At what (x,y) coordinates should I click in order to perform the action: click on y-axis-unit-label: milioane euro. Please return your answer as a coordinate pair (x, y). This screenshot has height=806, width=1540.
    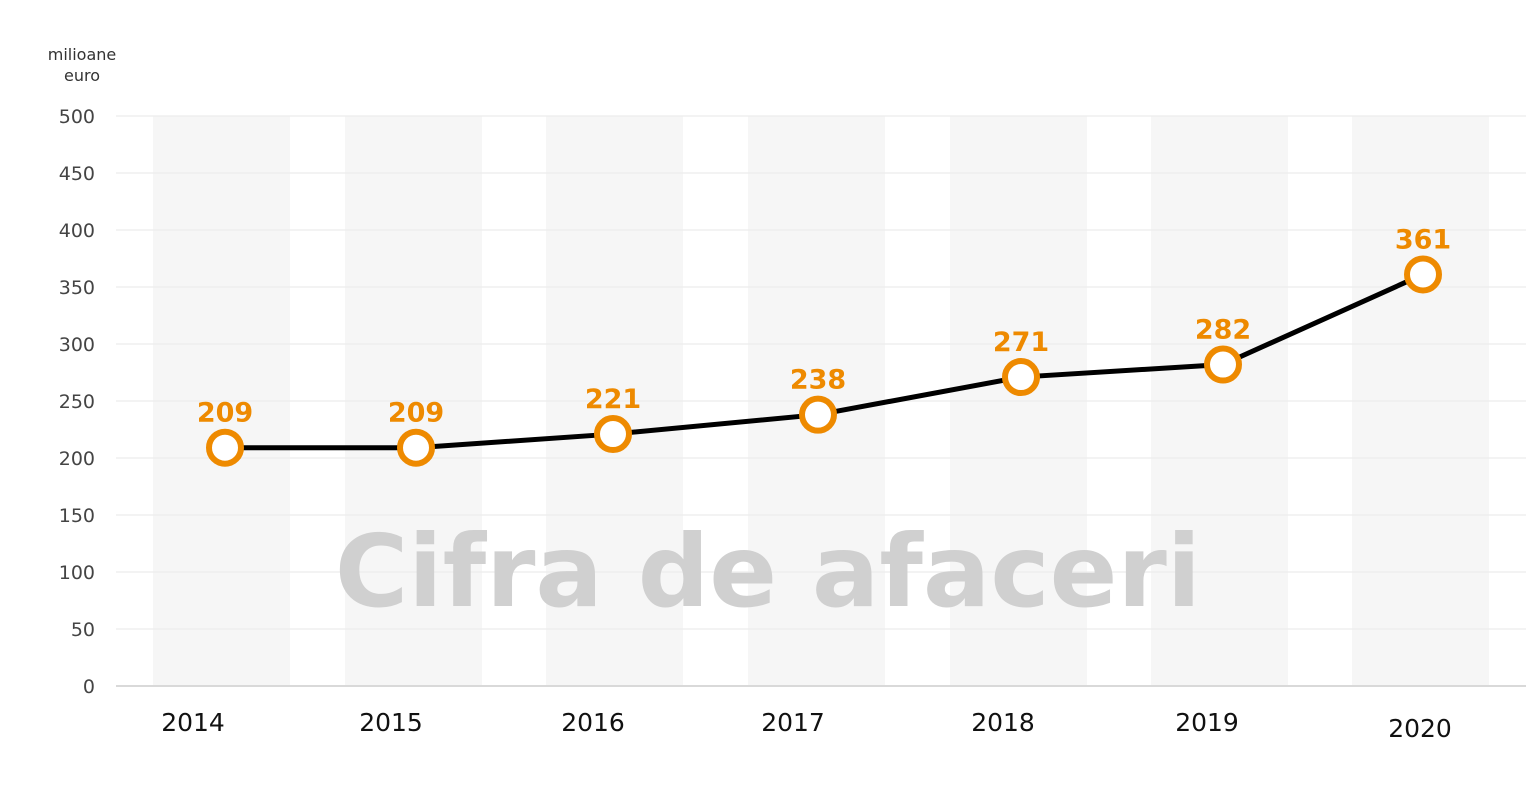
    Looking at the image, I should click on (82, 65).